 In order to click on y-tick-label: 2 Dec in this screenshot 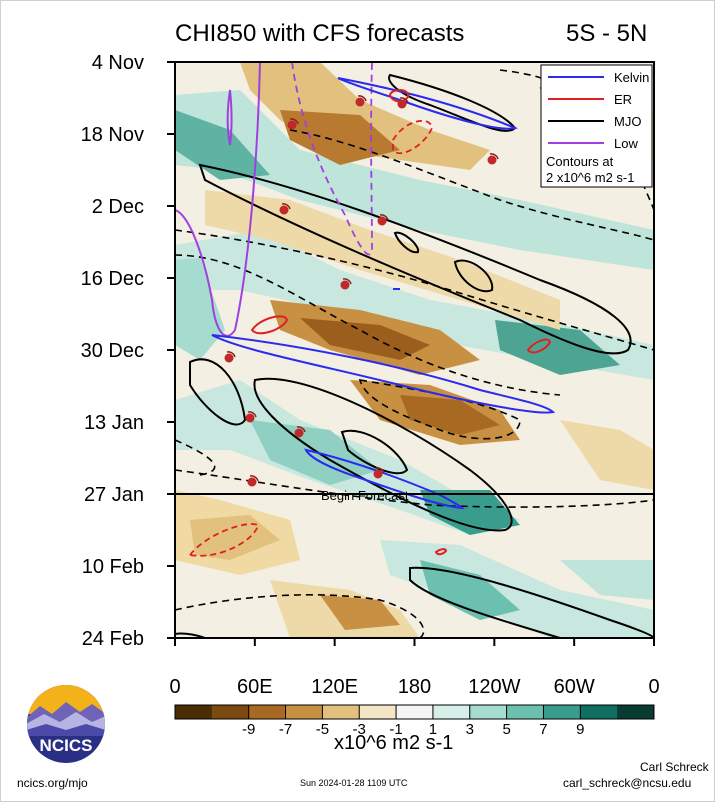, I will do `click(118, 207)`.